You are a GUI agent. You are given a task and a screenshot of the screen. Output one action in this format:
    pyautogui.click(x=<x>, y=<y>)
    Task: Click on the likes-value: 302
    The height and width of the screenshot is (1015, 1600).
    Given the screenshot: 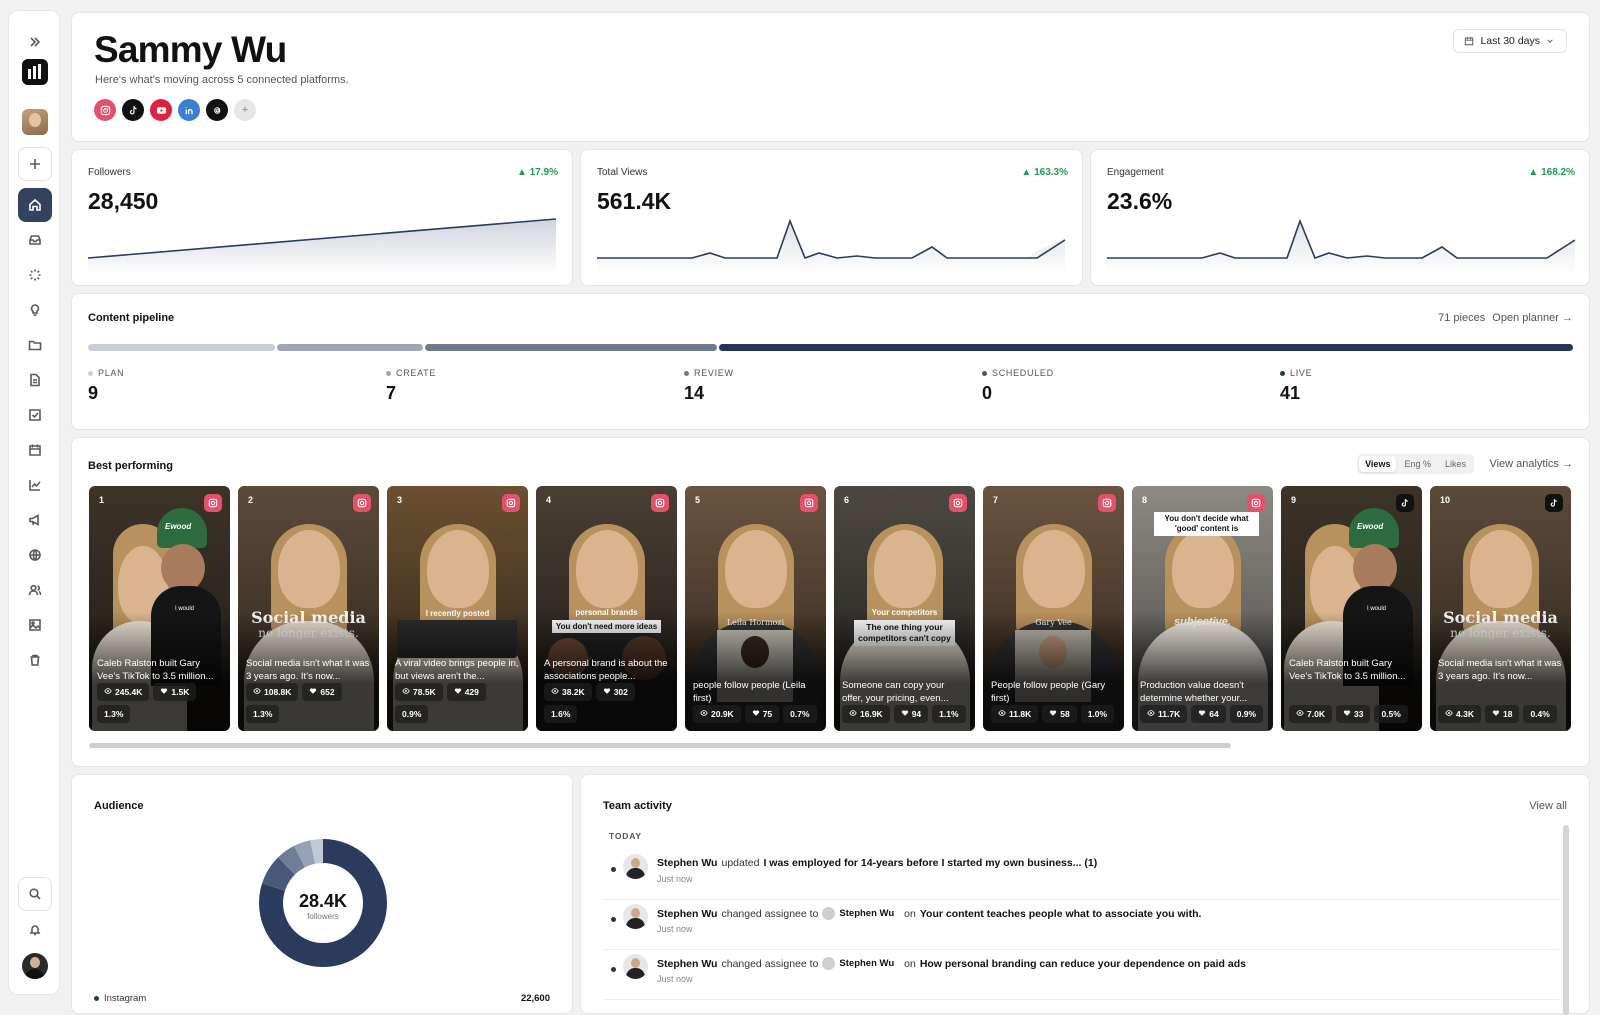 What is the action you would take?
    pyautogui.click(x=620, y=692)
    